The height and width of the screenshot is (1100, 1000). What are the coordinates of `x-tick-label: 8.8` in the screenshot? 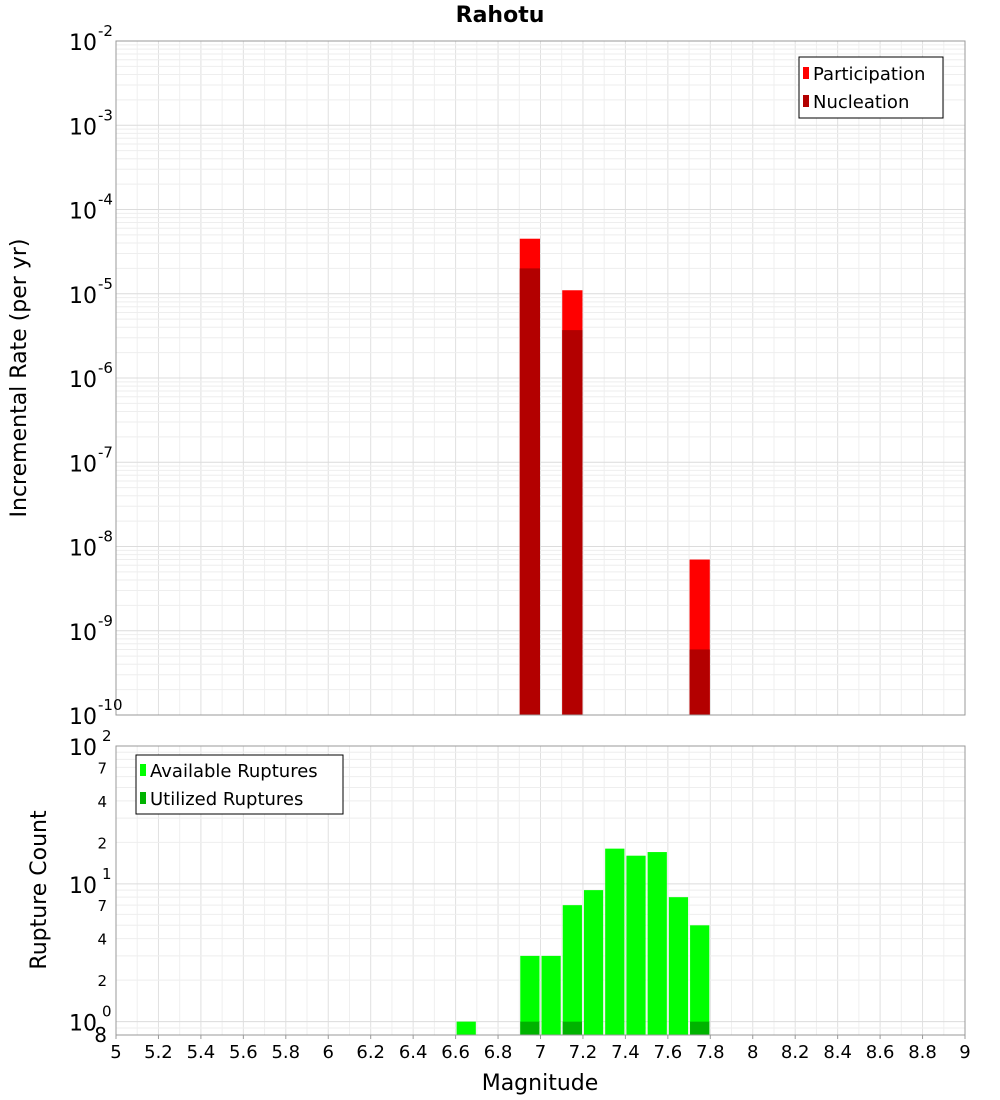 It's located at (922, 1052).